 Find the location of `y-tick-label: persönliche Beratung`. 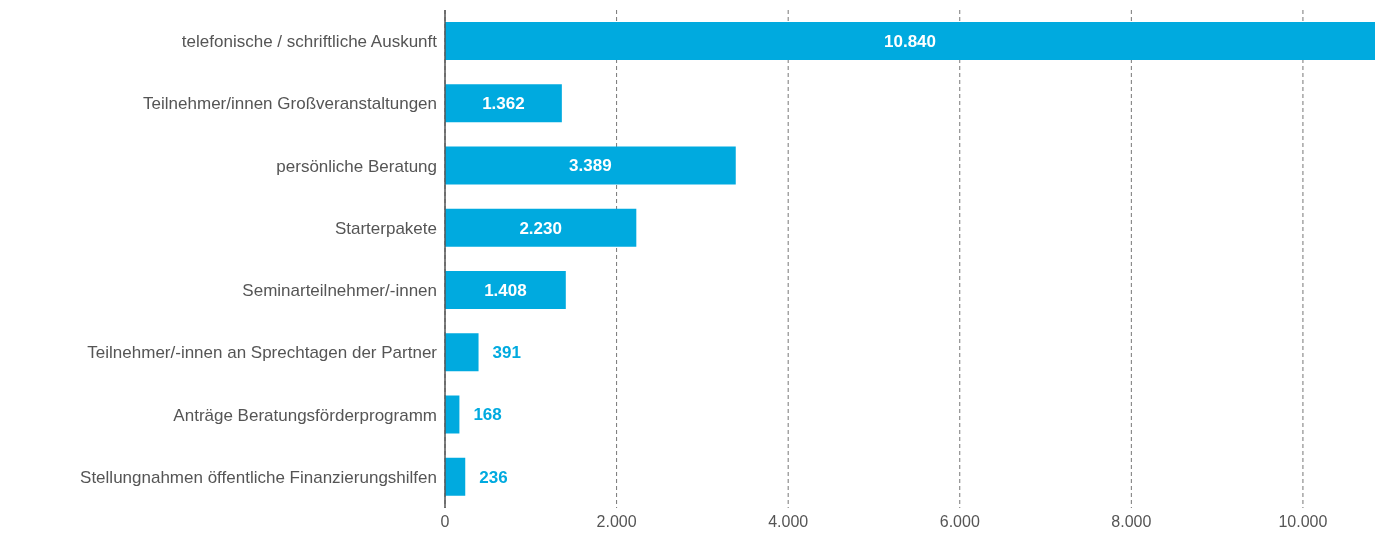

y-tick-label: persönliche Beratung is located at coordinates (356, 166).